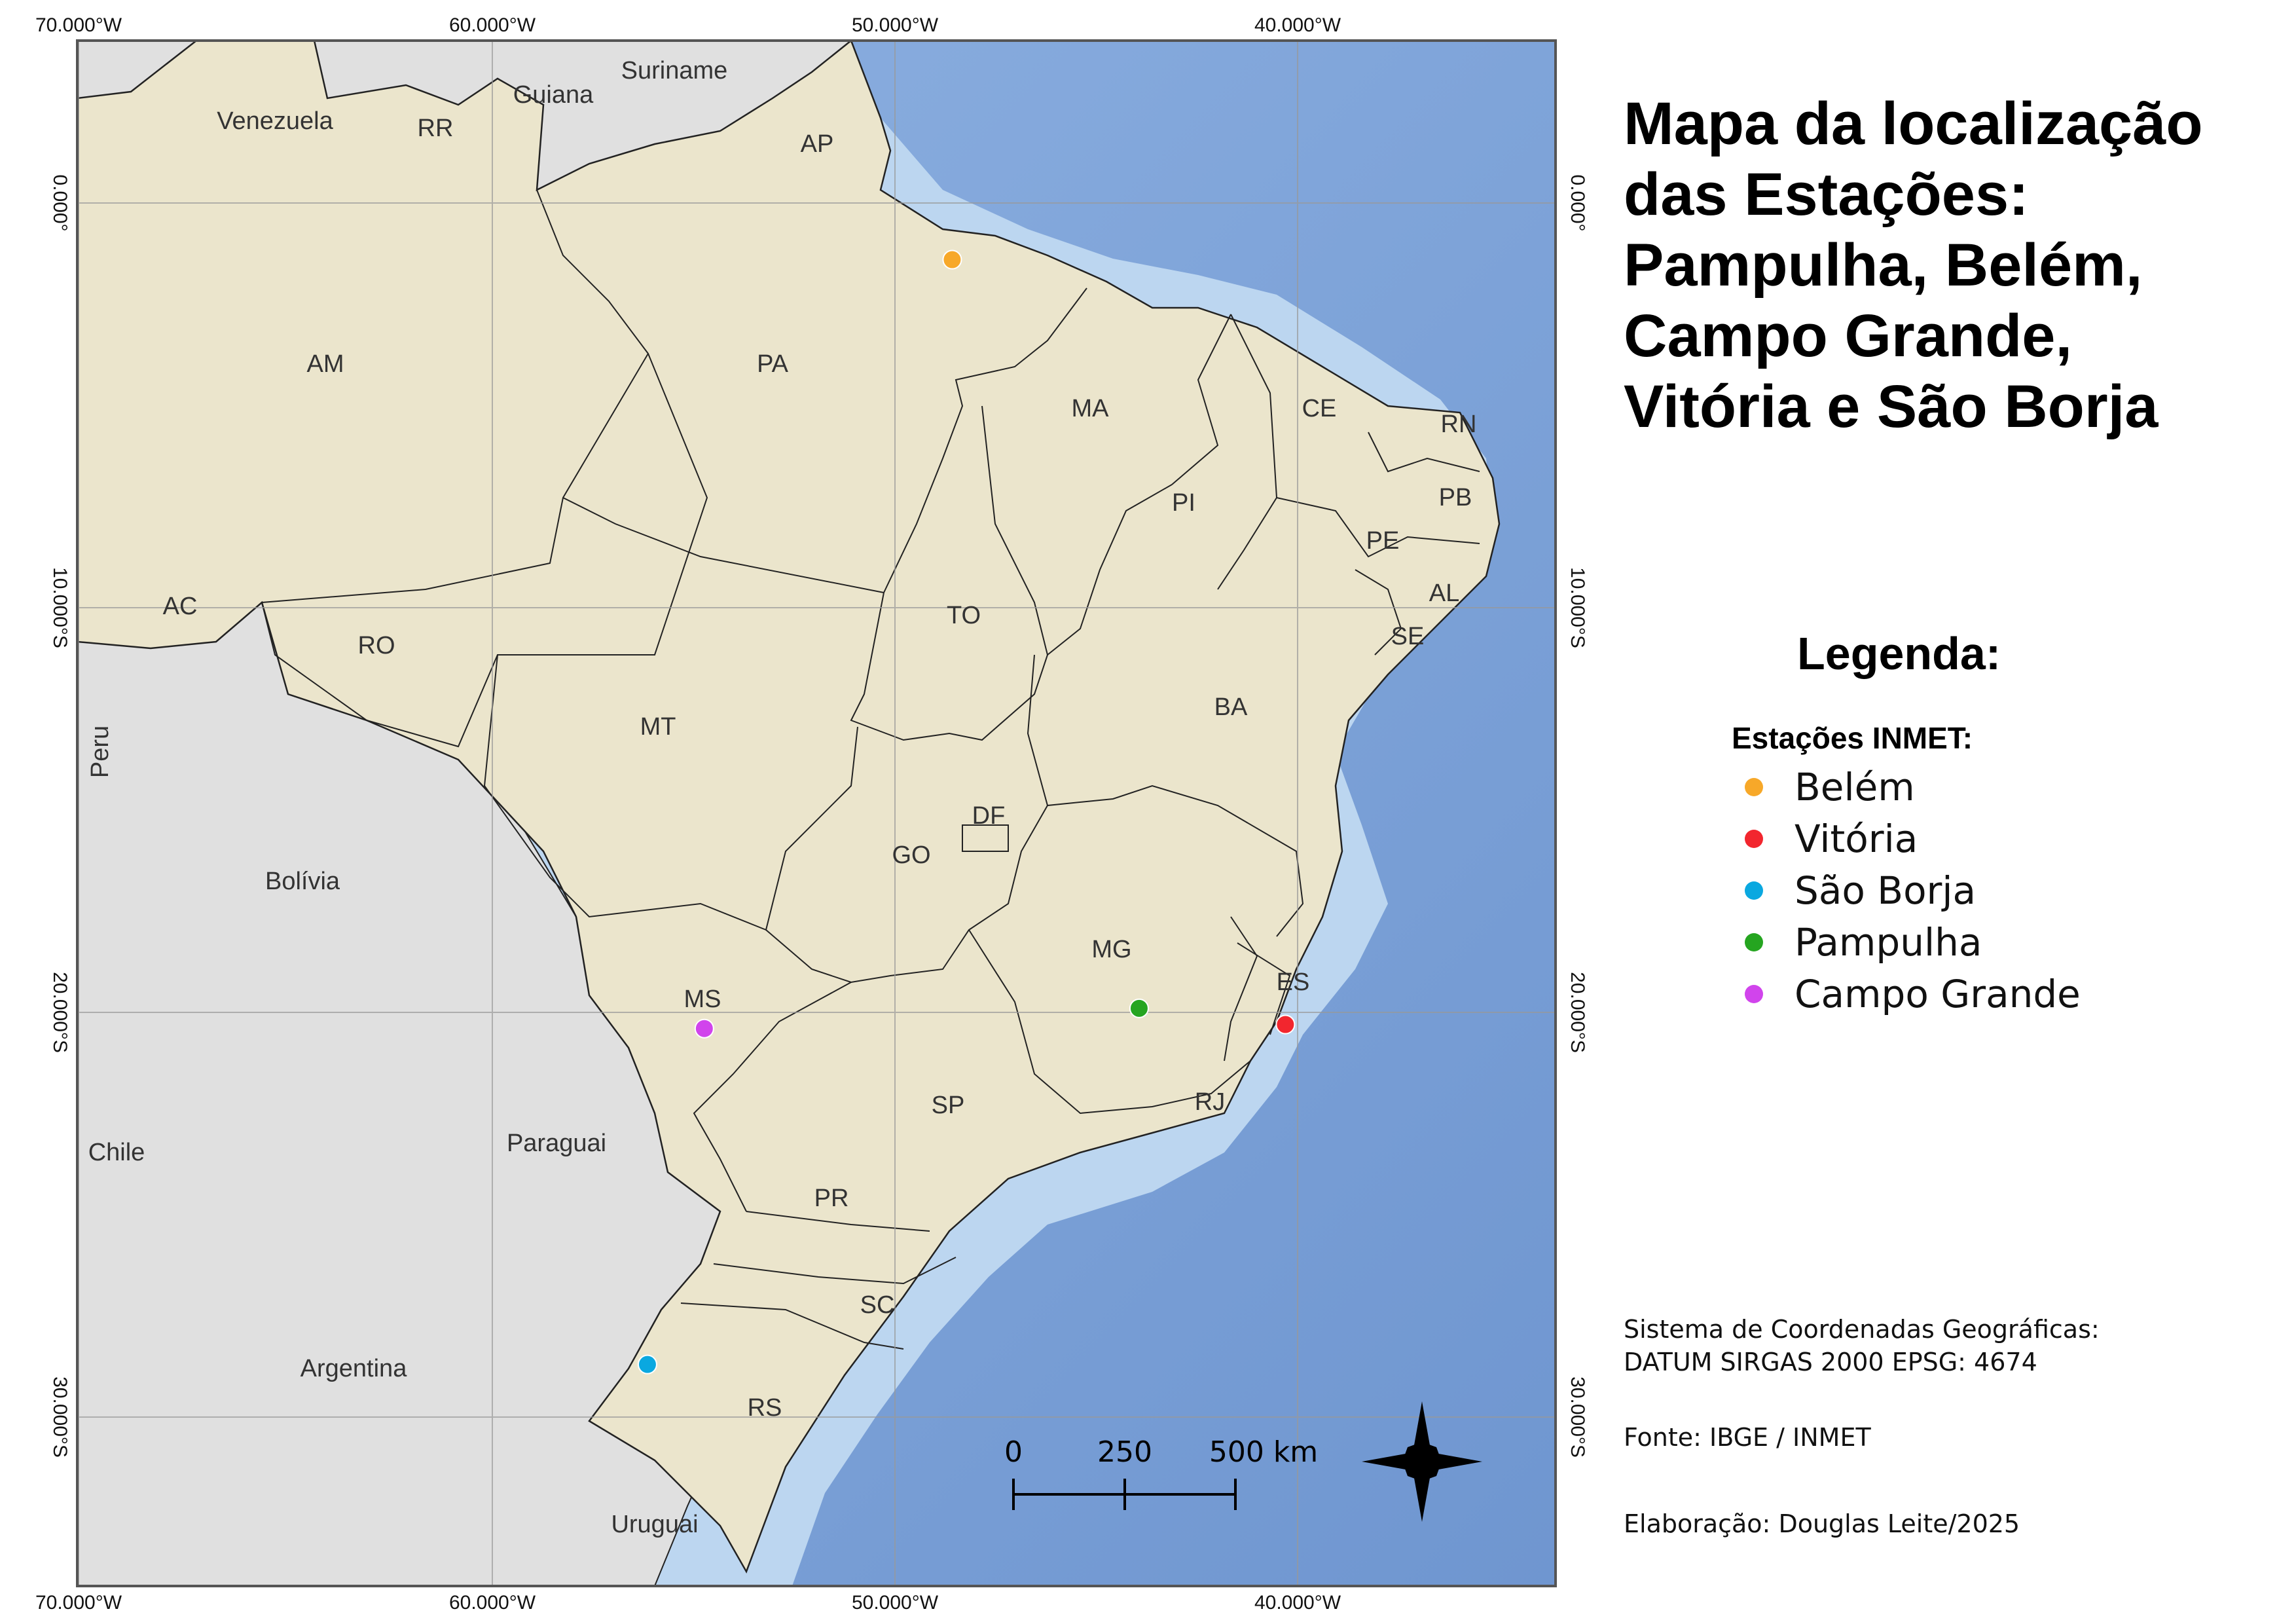  I want to click on station-marker-sao-borja, so click(647, 1364).